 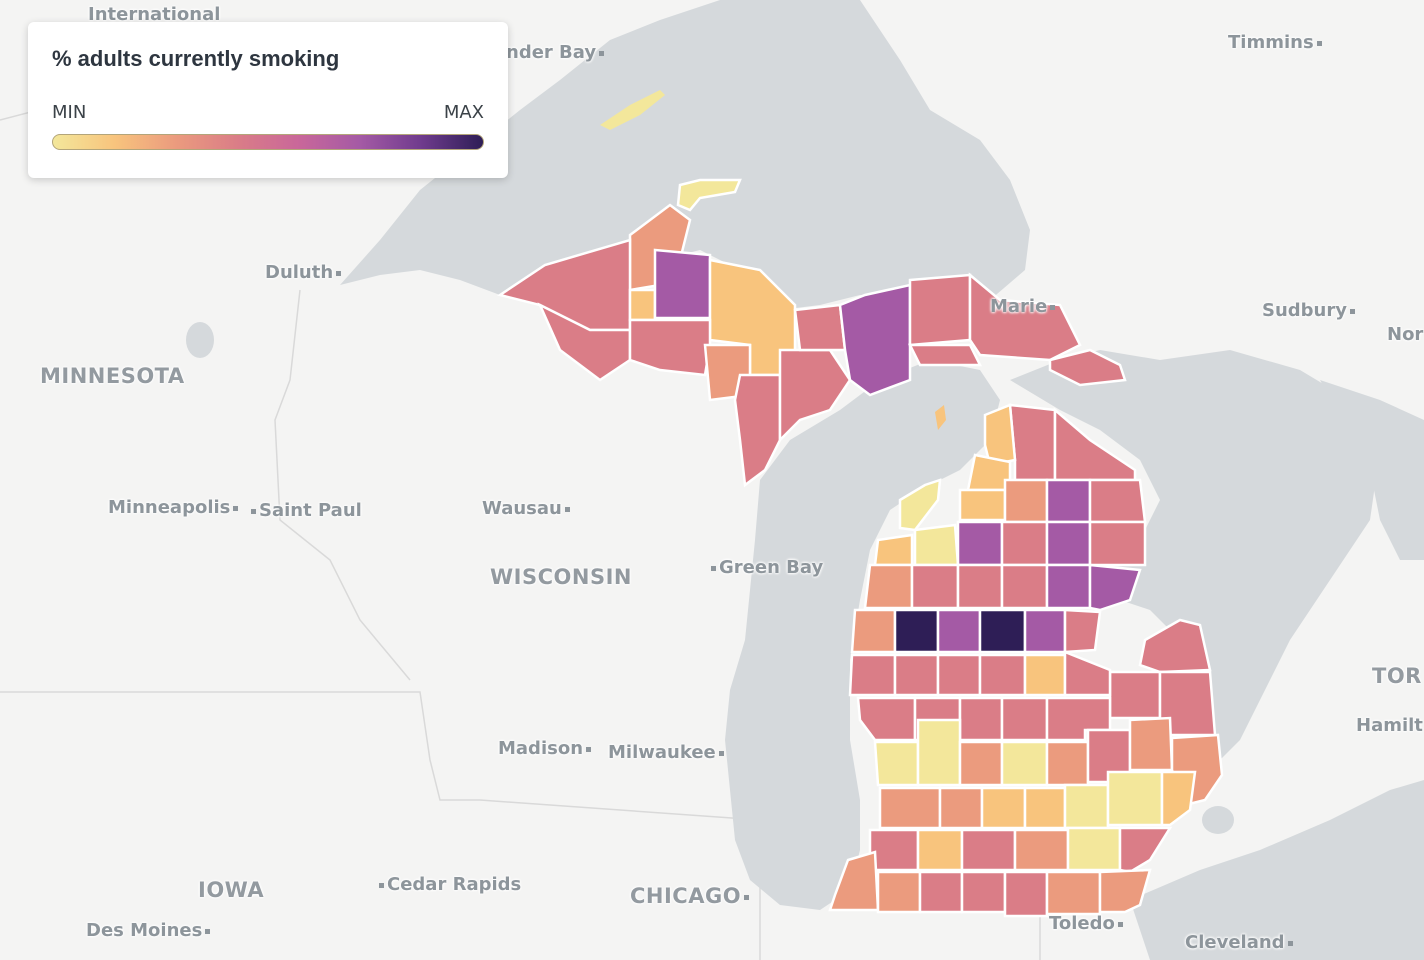 I want to click on label-minneapolis-text: Minneapolis, so click(x=169, y=507).